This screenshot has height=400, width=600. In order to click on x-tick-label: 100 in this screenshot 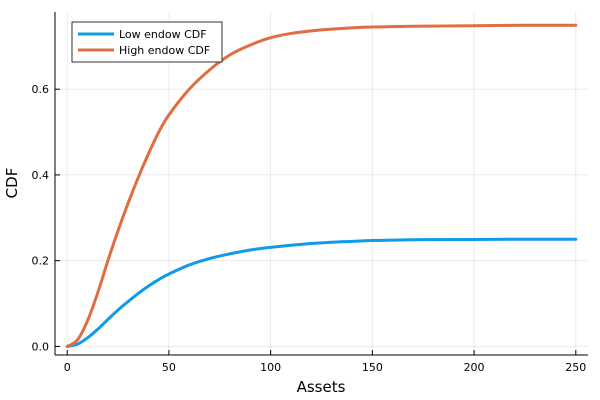, I will do `click(270, 367)`.